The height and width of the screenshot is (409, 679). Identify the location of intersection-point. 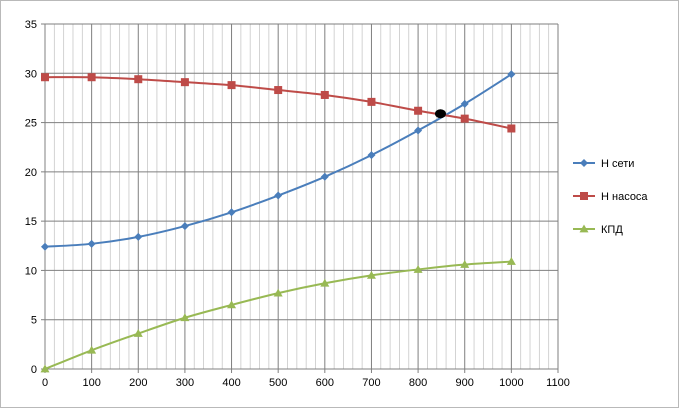
(440, 114).